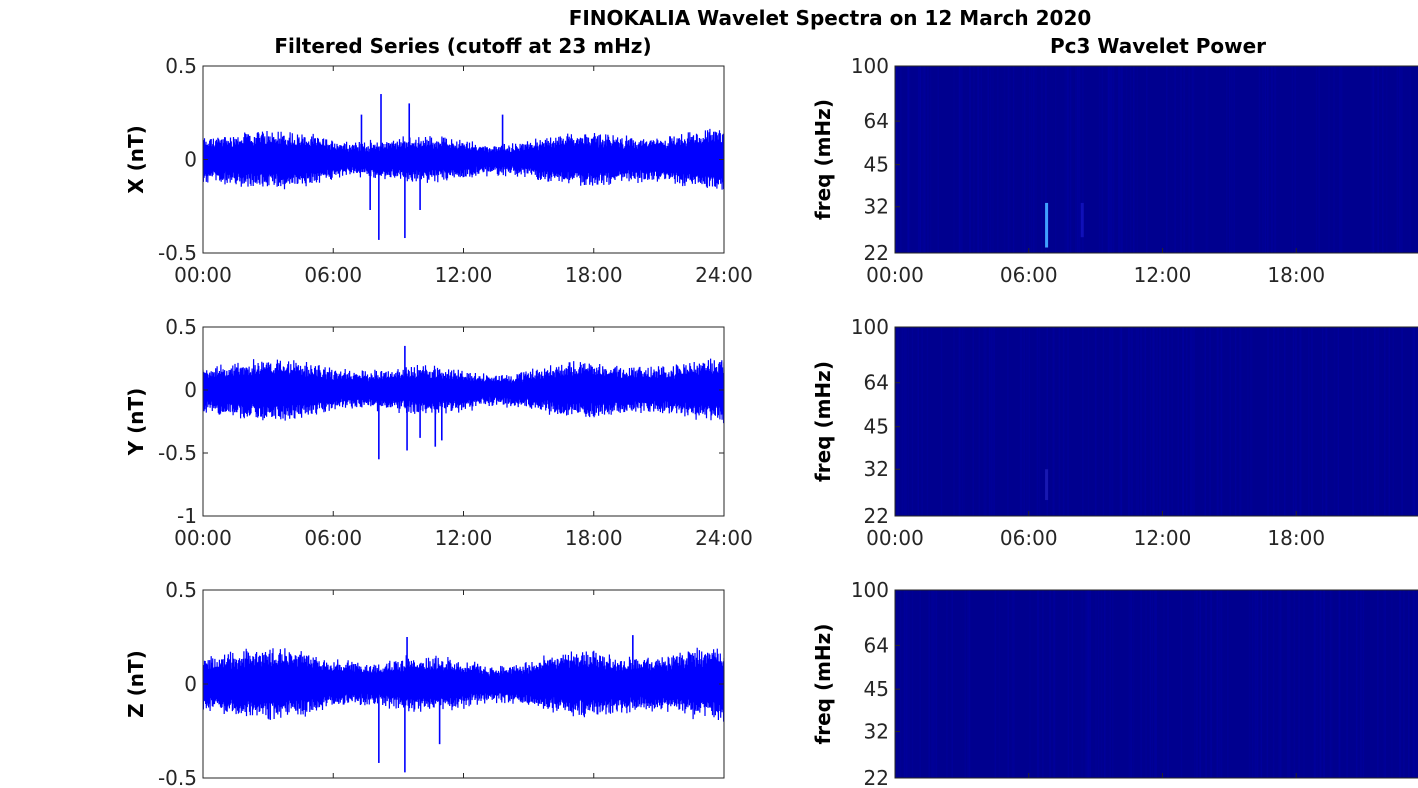 Image resolution: width=1418 pixels, height=788 pixels. I want to click on y-tick-label: 0, so click(190, 390).